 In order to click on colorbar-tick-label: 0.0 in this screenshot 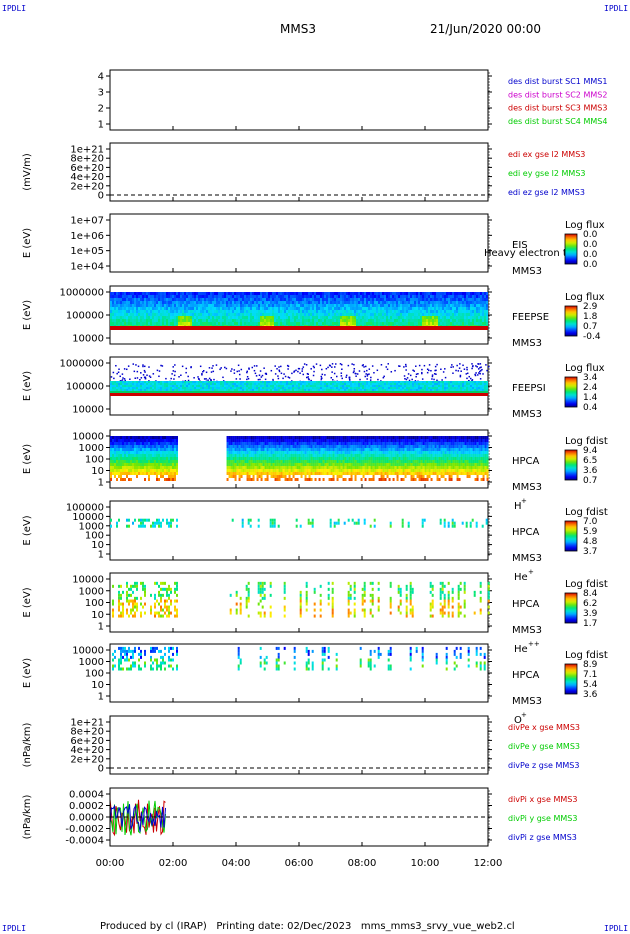, I will do `click(590, 265)`.